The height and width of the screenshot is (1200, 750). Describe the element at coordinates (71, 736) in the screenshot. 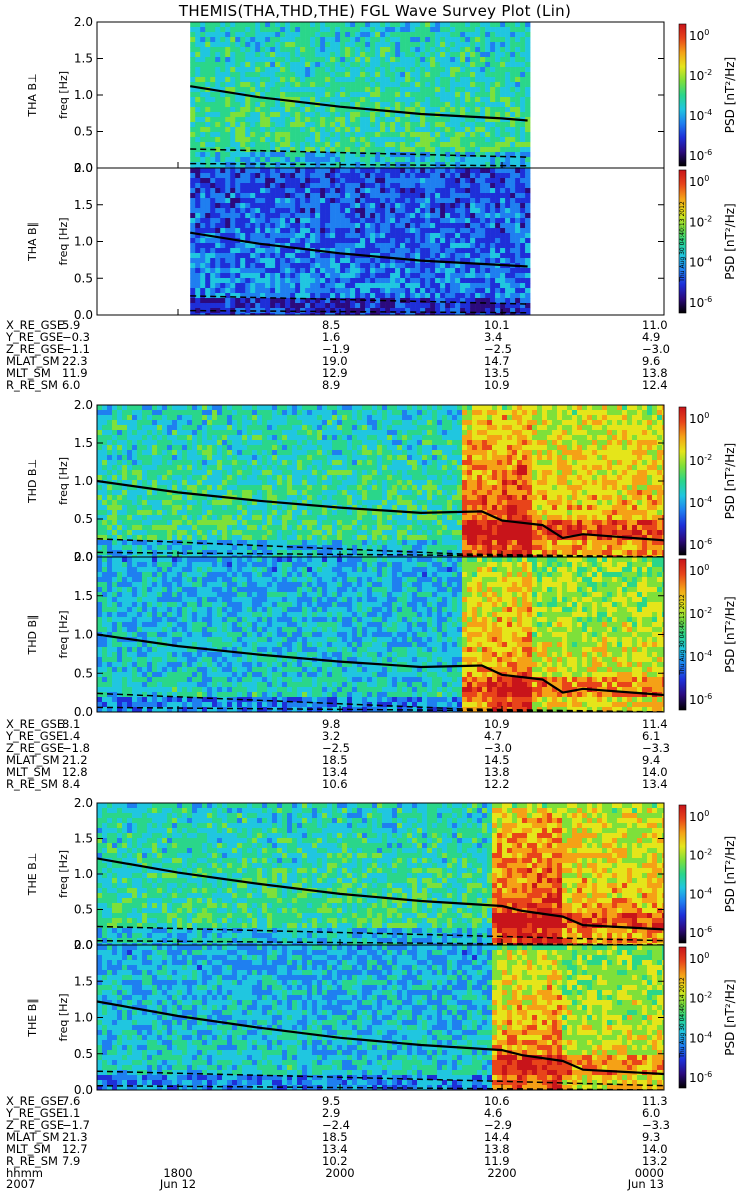

I see `ephemeris-value: 1.4` at that location.